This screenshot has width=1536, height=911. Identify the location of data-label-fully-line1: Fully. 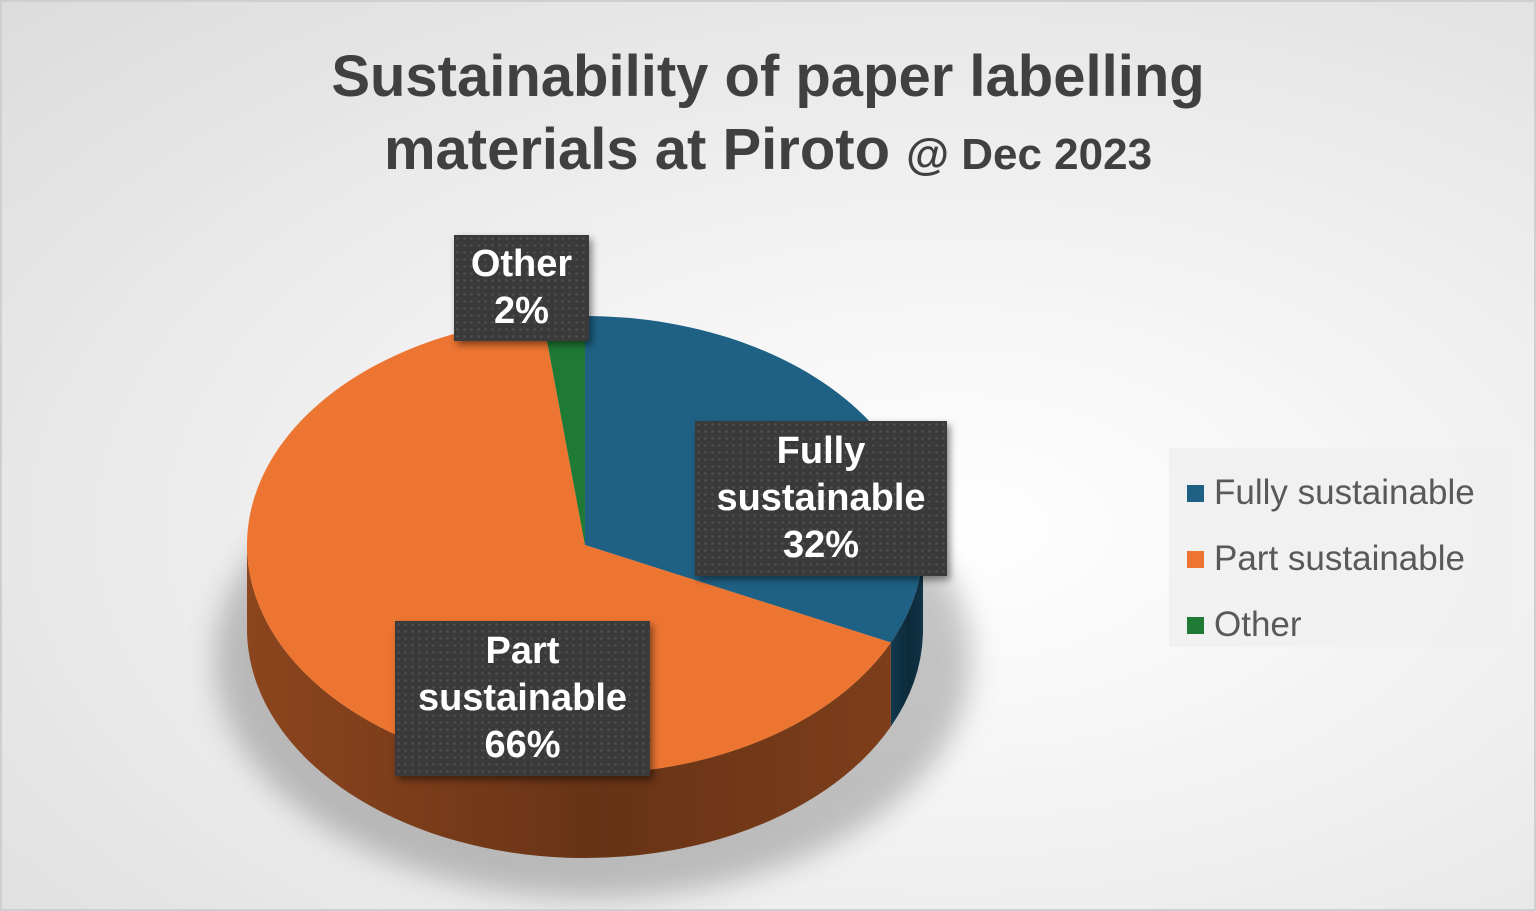
(821, 451).